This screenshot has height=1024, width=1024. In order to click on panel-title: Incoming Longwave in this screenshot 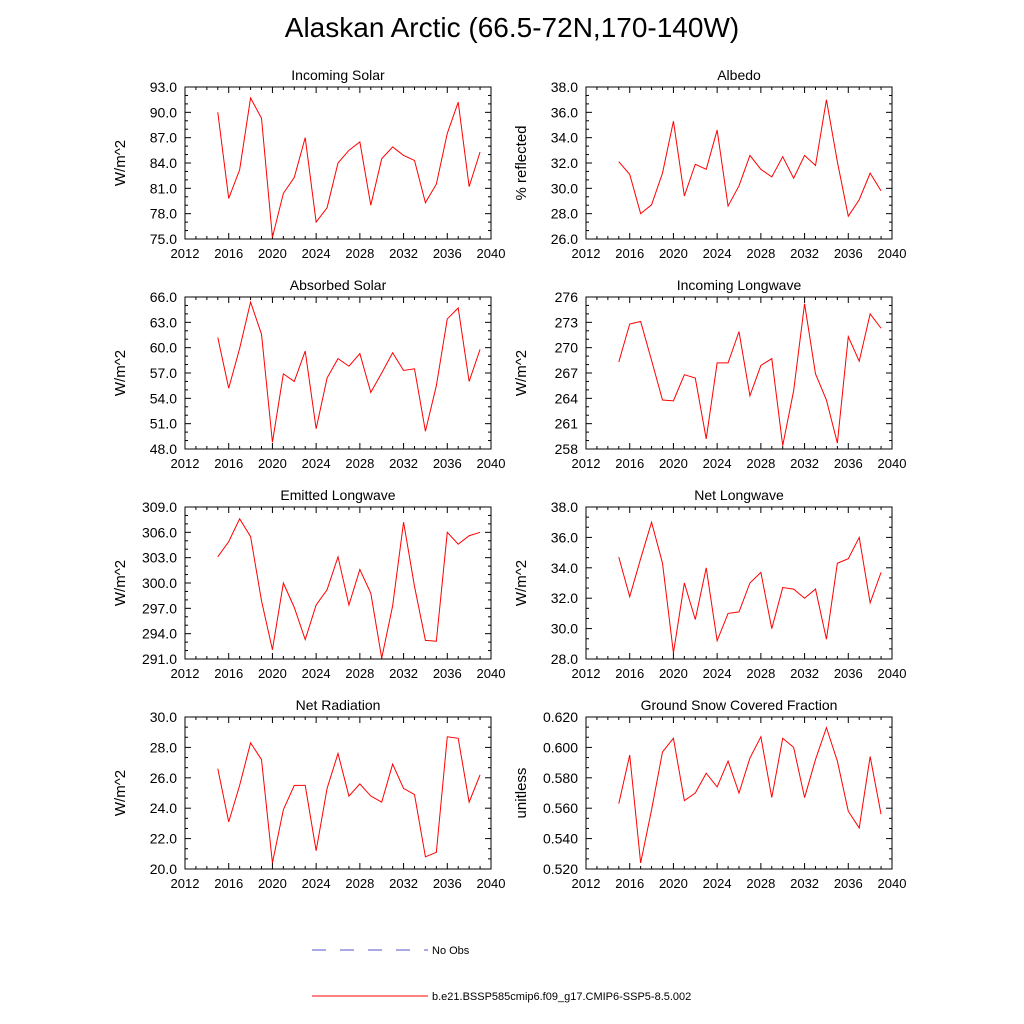, I will do `click(739, 285)`.